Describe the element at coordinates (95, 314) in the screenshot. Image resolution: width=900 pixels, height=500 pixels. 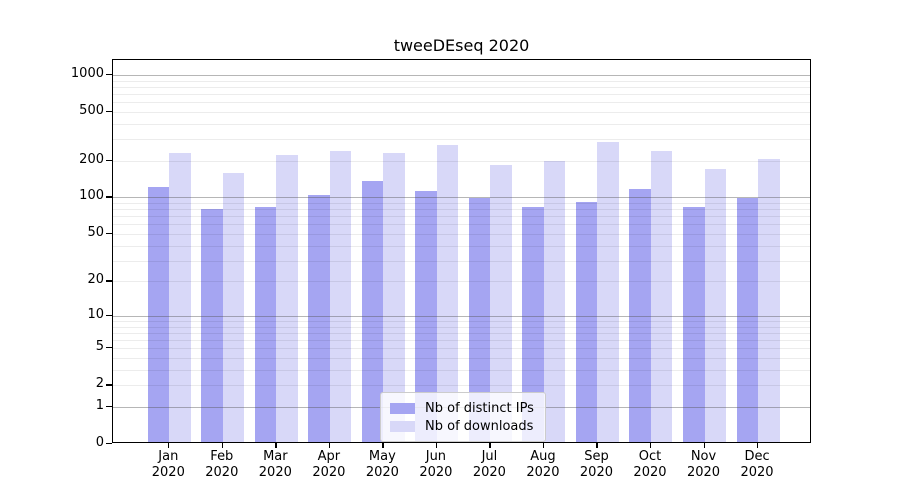
I see `y-tick-label-10: 10` at that location.